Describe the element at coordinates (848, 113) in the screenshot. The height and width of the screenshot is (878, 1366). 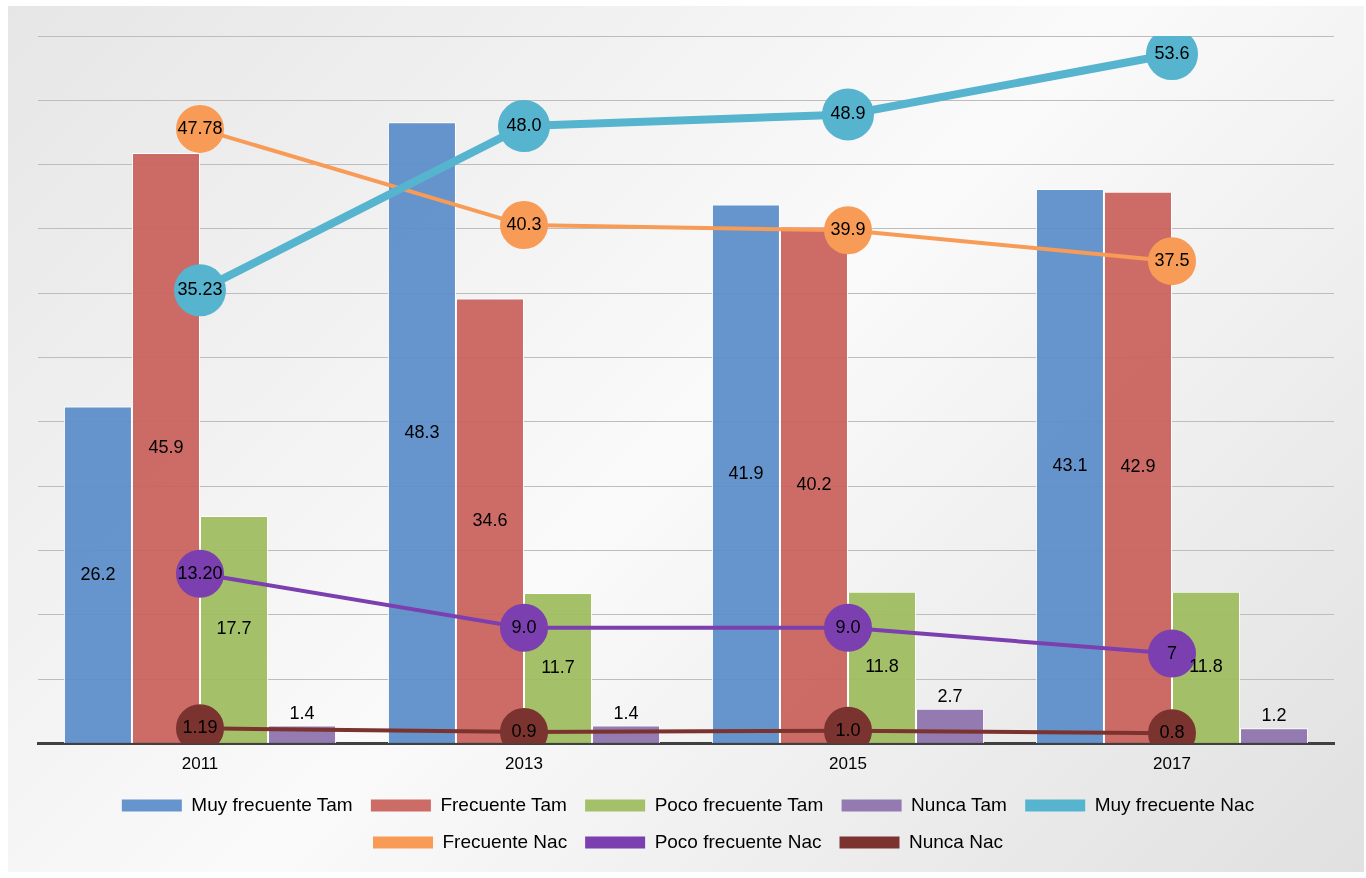
I see `data-label: 48.9` at that location.